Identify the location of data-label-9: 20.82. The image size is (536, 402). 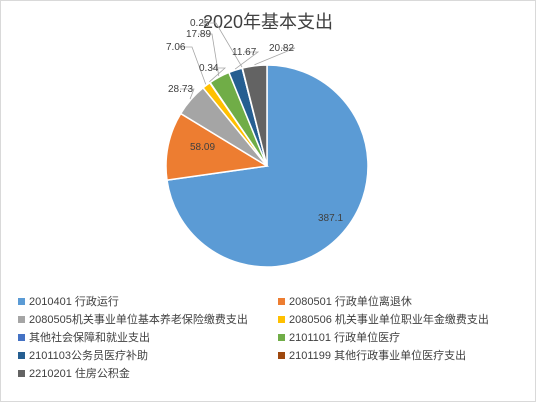
(281, 48).